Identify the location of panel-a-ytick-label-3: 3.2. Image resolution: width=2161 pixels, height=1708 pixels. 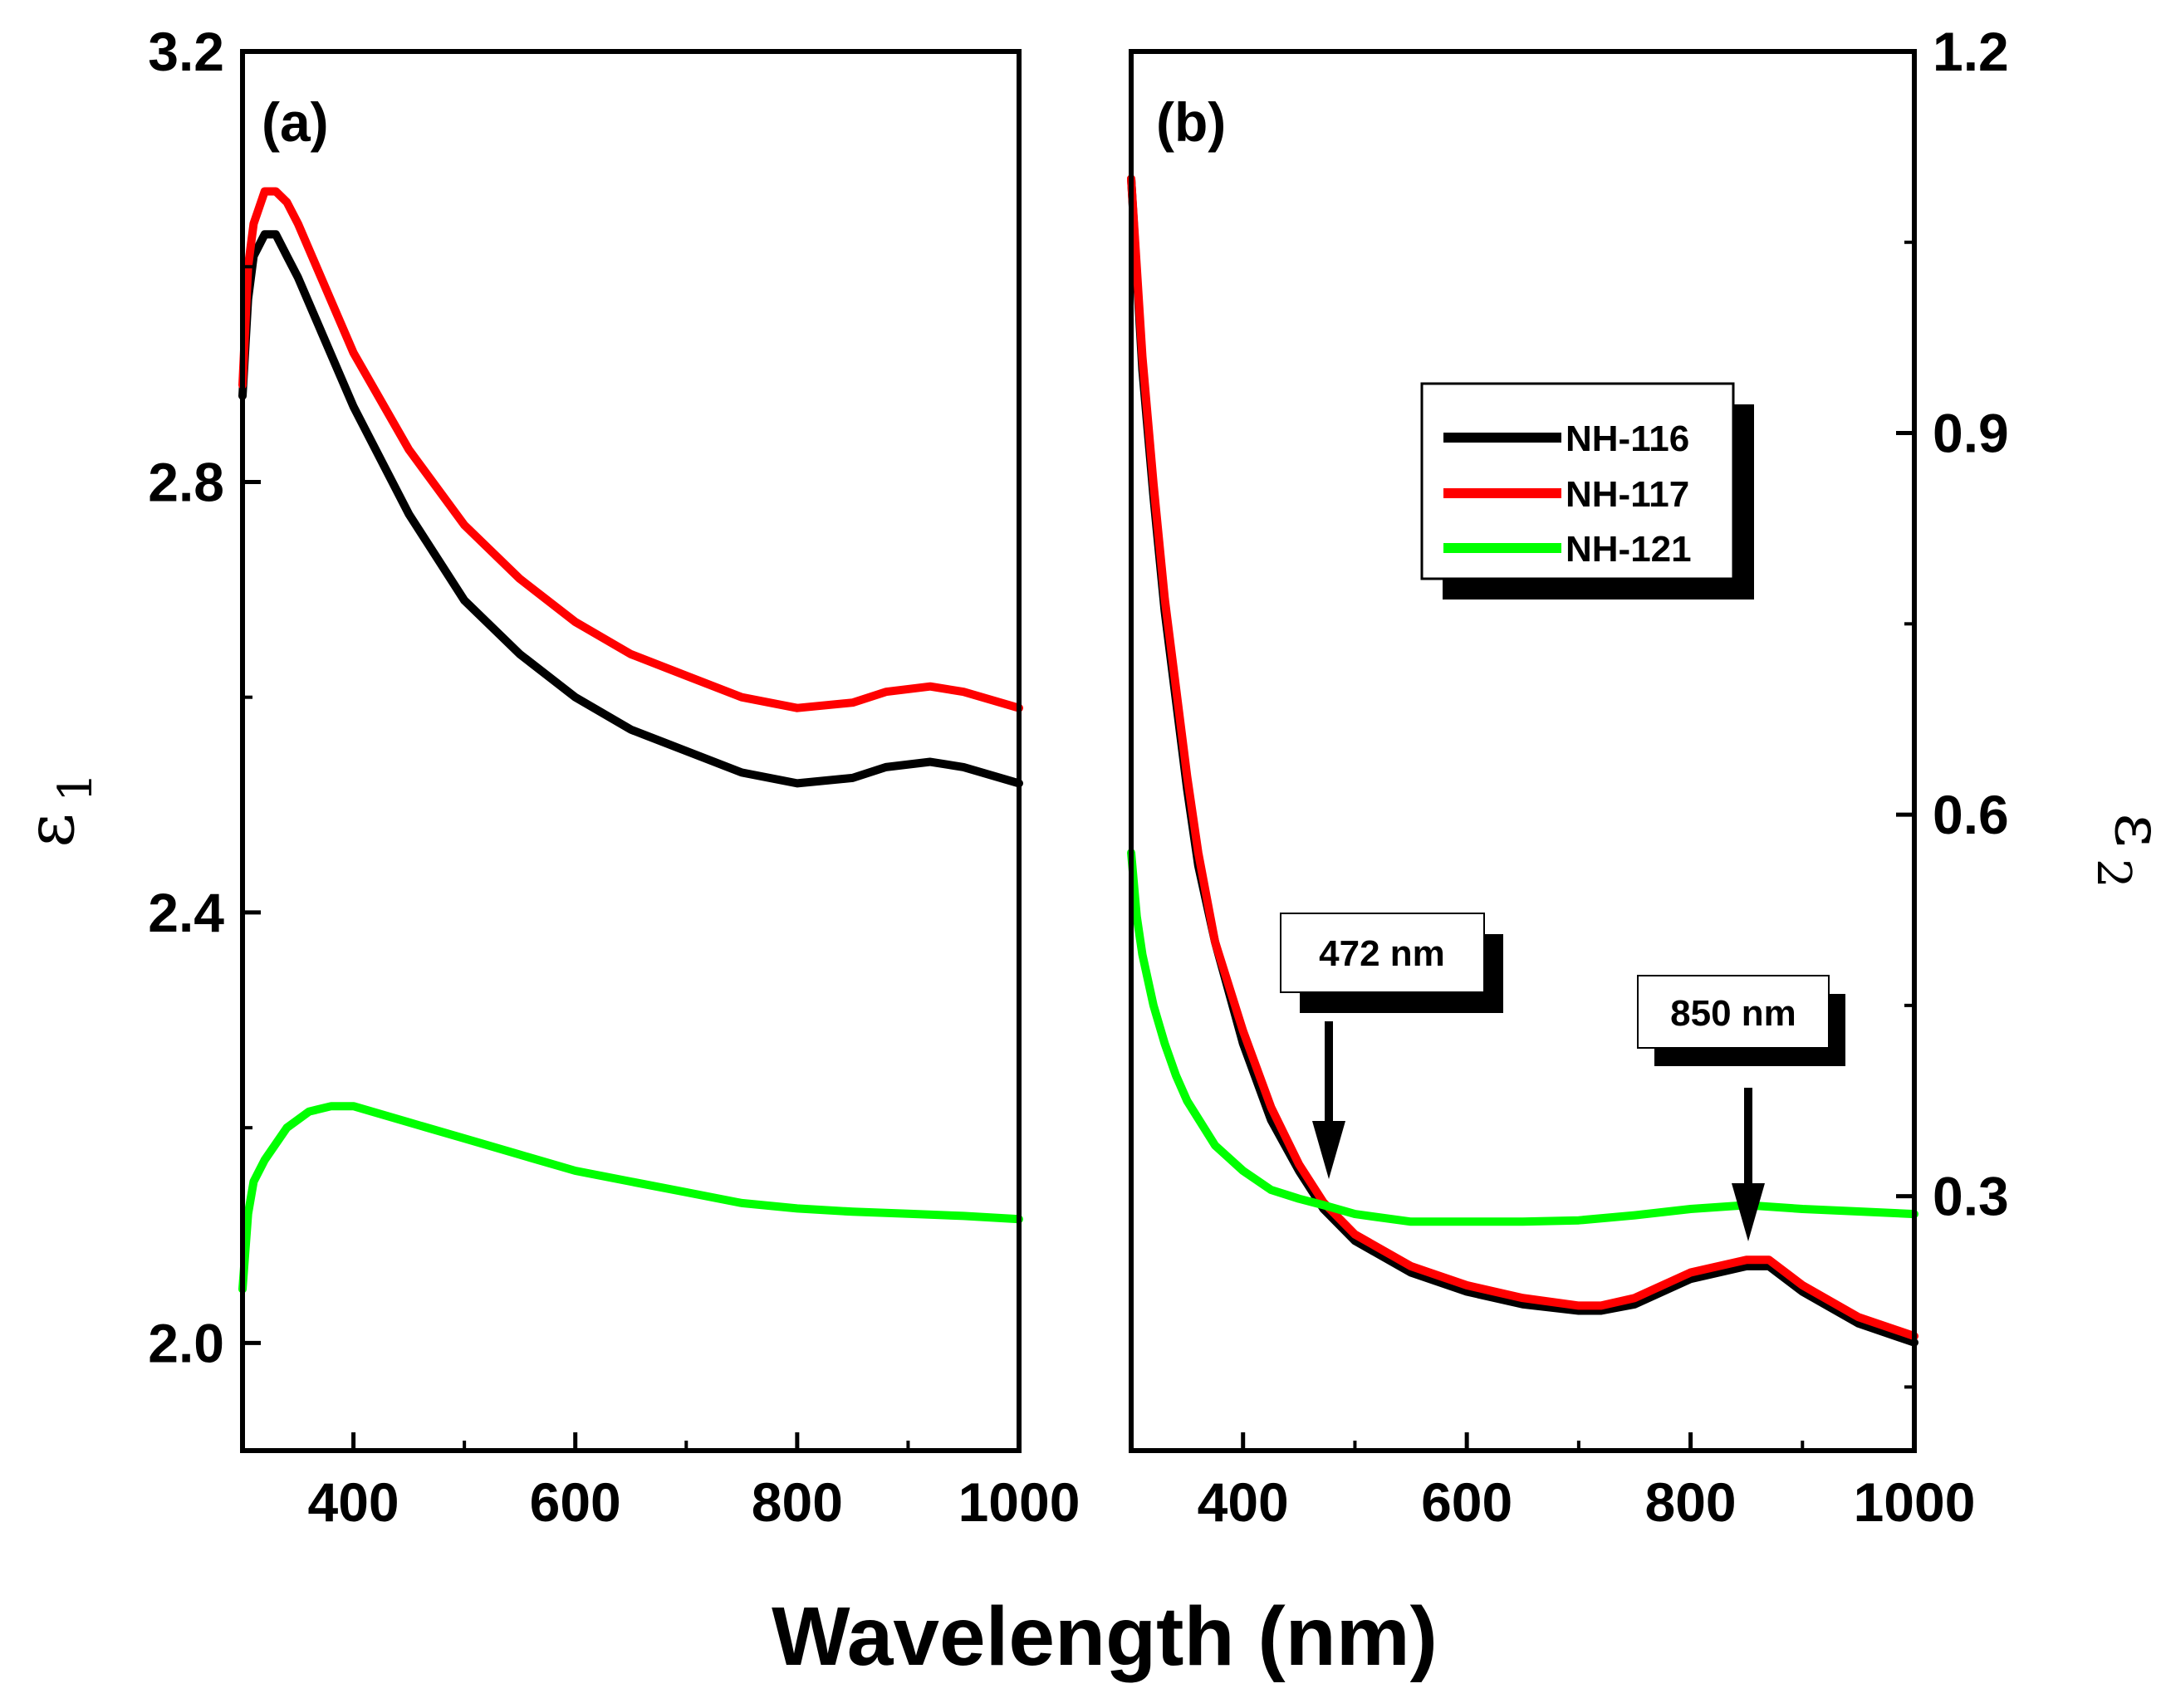
(186, 51).